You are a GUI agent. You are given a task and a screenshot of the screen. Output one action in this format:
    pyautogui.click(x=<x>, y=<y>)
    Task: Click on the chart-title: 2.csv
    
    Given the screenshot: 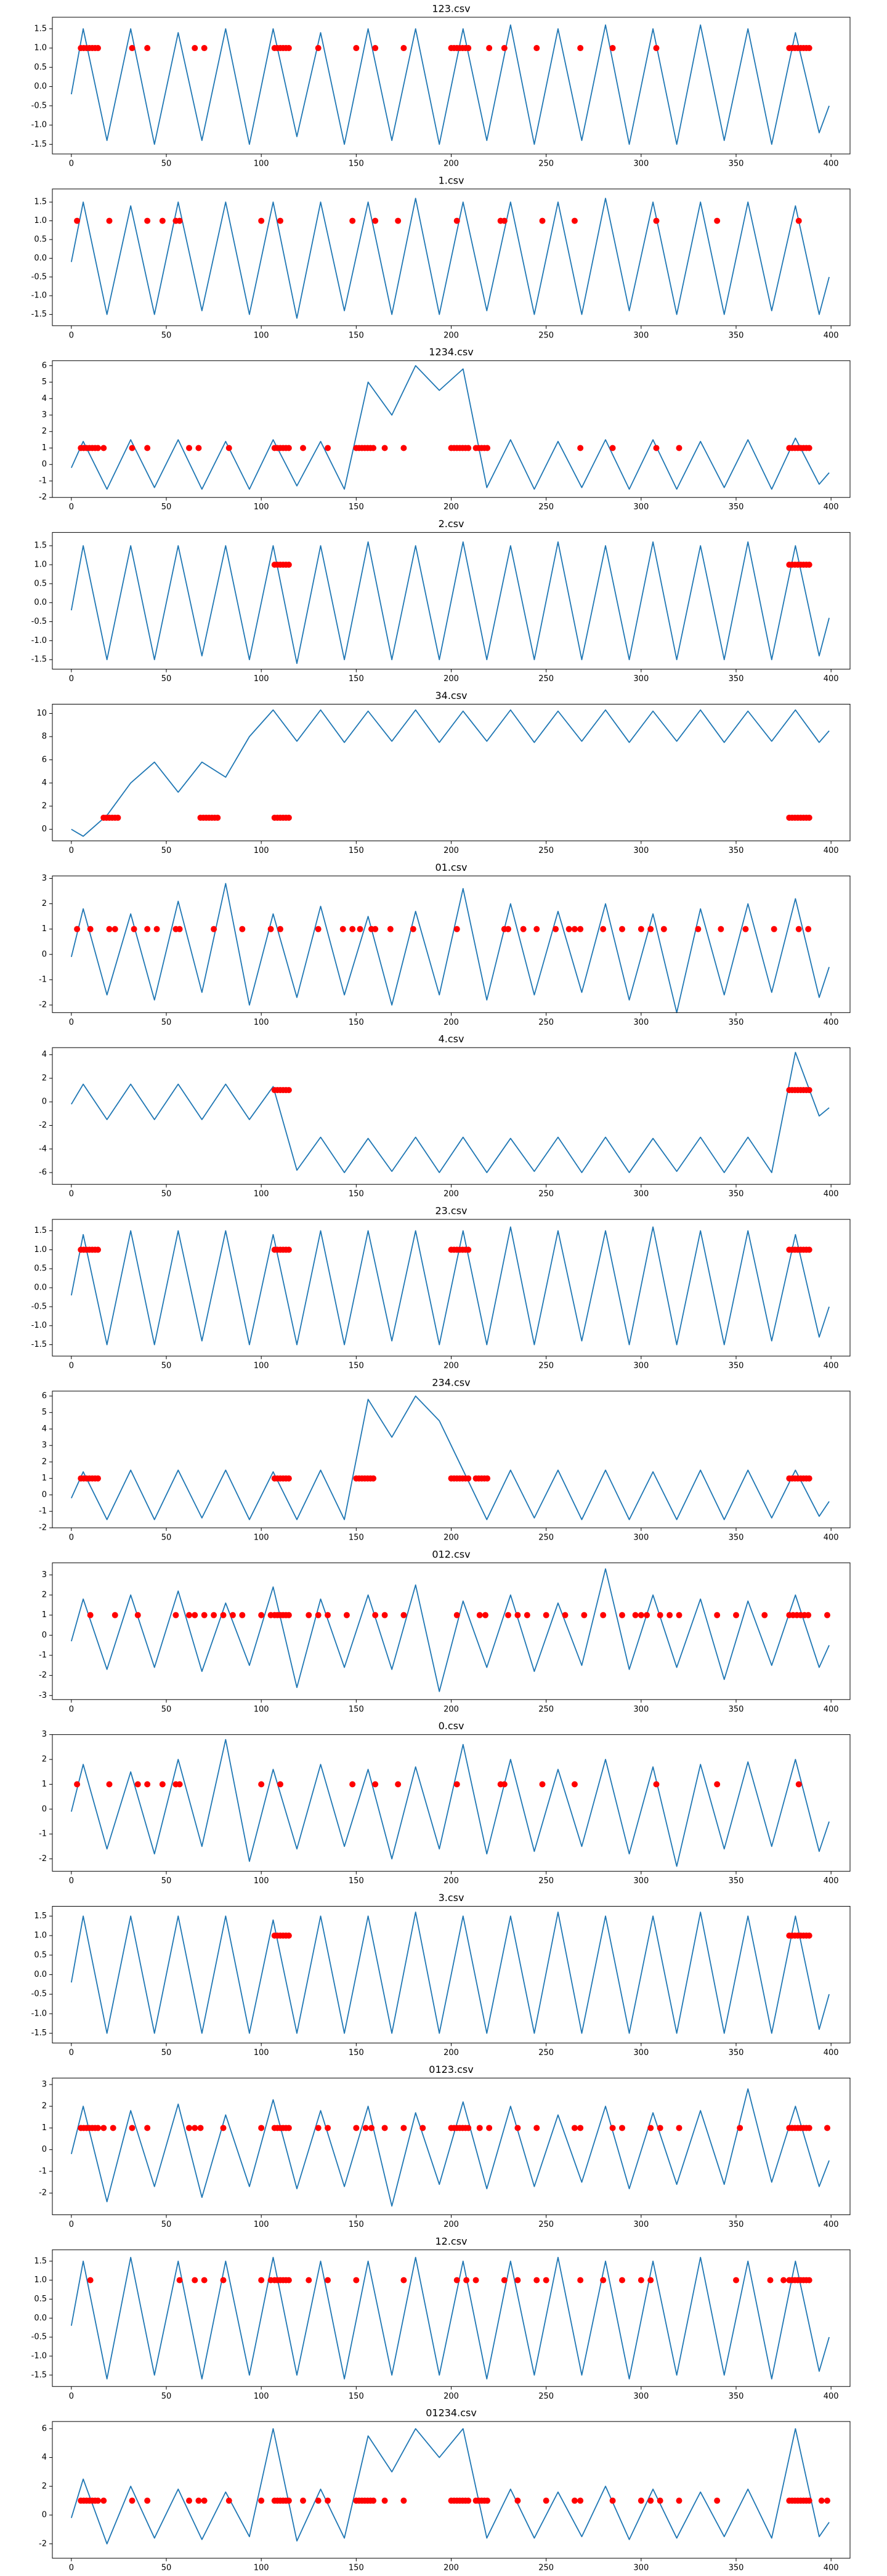 What is the action you would take?
    pyautogui.click(x=452, y=524)
    